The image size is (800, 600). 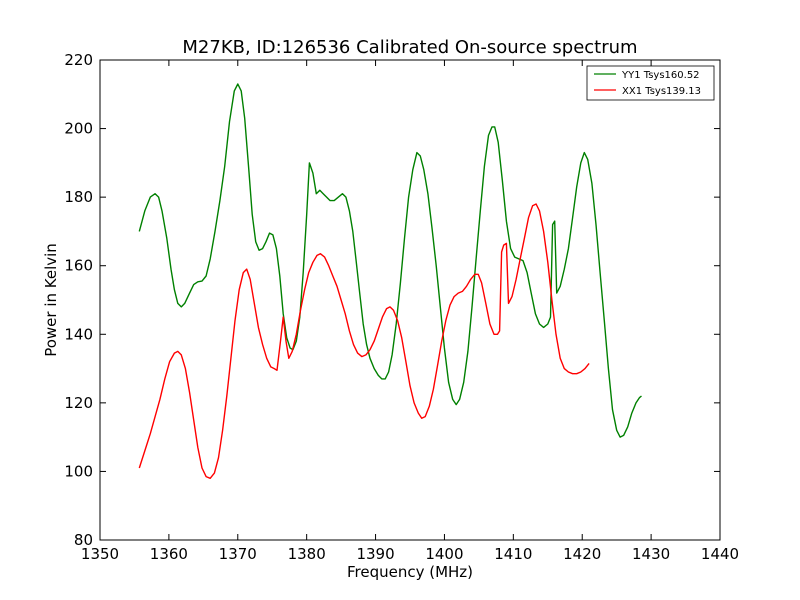 What do you see at coordinates (83, 540) in the screenshot?
I see `y-tick-label: 80` at bounding box center [83, 540].